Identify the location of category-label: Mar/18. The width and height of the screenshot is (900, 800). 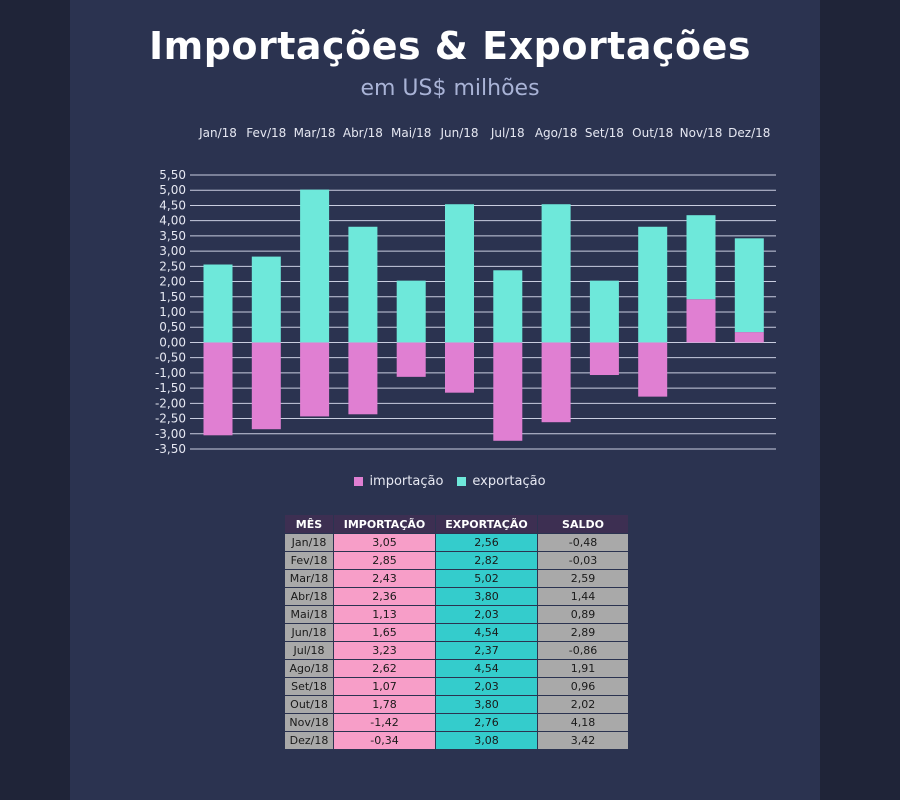
(315, 133).